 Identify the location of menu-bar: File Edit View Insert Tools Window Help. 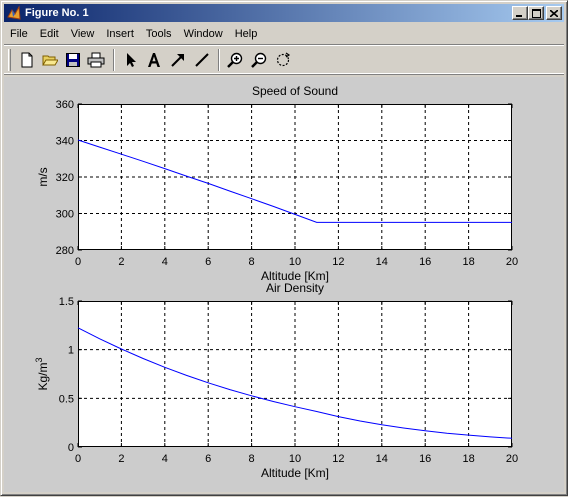
(284, 33).